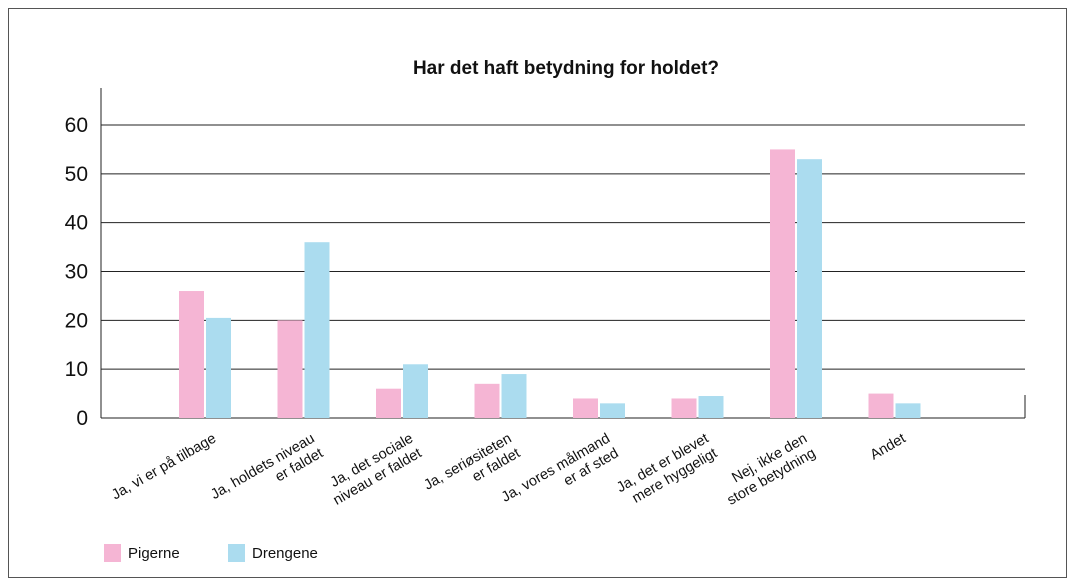 This screenshot has width=1076, height=587. Describe the element at coordinates (154, 553) in the screenshot. I see `legend-label-pigerne: Pigerne` at that location.